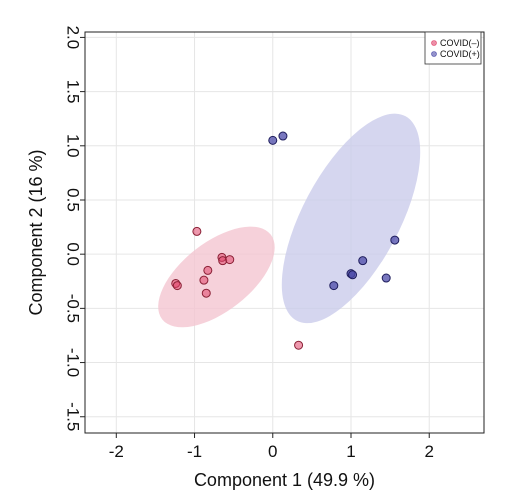 This screenshot has width=510, height=502. What do you see at coordinates (194, 451) in the screenshot?
I see `x-tick-label: -1` at bounding box center [194, 451].